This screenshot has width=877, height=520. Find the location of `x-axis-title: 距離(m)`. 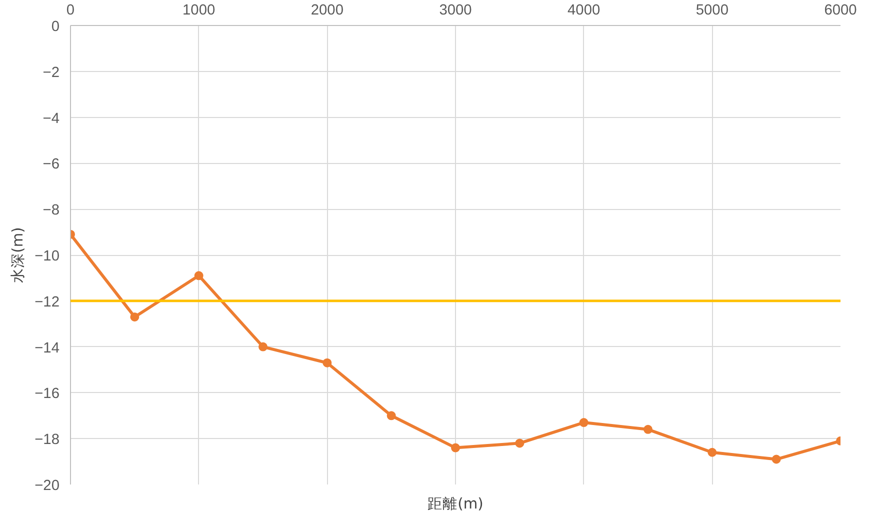

x-axis-title: 距離(m) is located at coordinates (456, 504).